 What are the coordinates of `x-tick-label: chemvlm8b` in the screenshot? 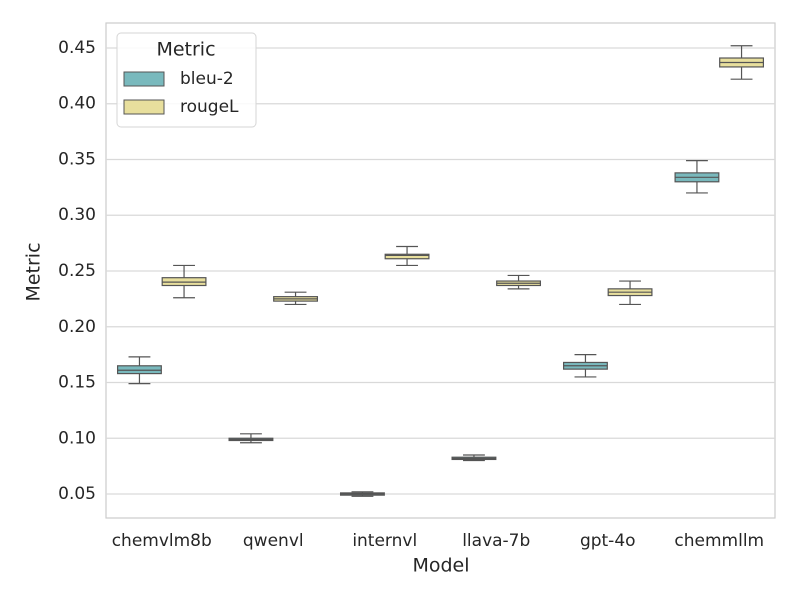 It's located at (162, 541).